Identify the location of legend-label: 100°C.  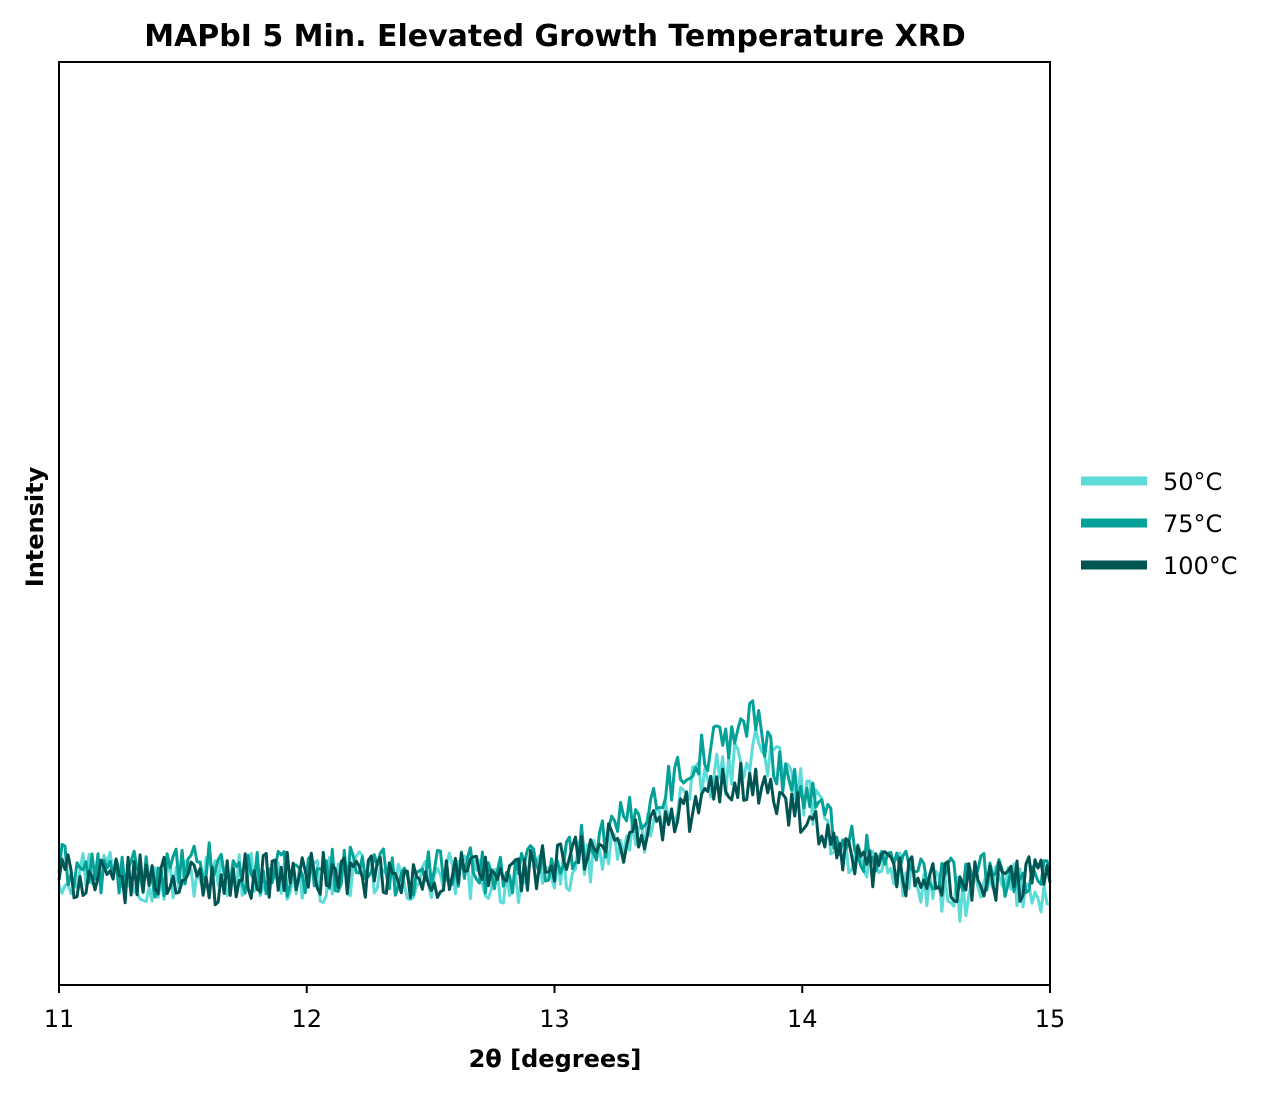
(1200, 566).